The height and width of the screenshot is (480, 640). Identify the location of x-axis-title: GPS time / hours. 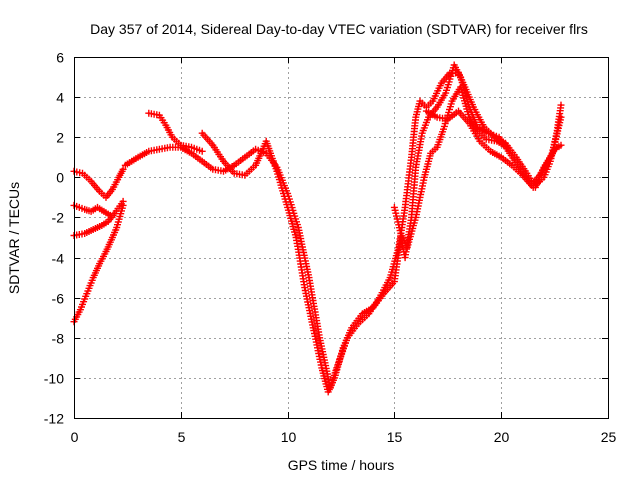
(341, 465).